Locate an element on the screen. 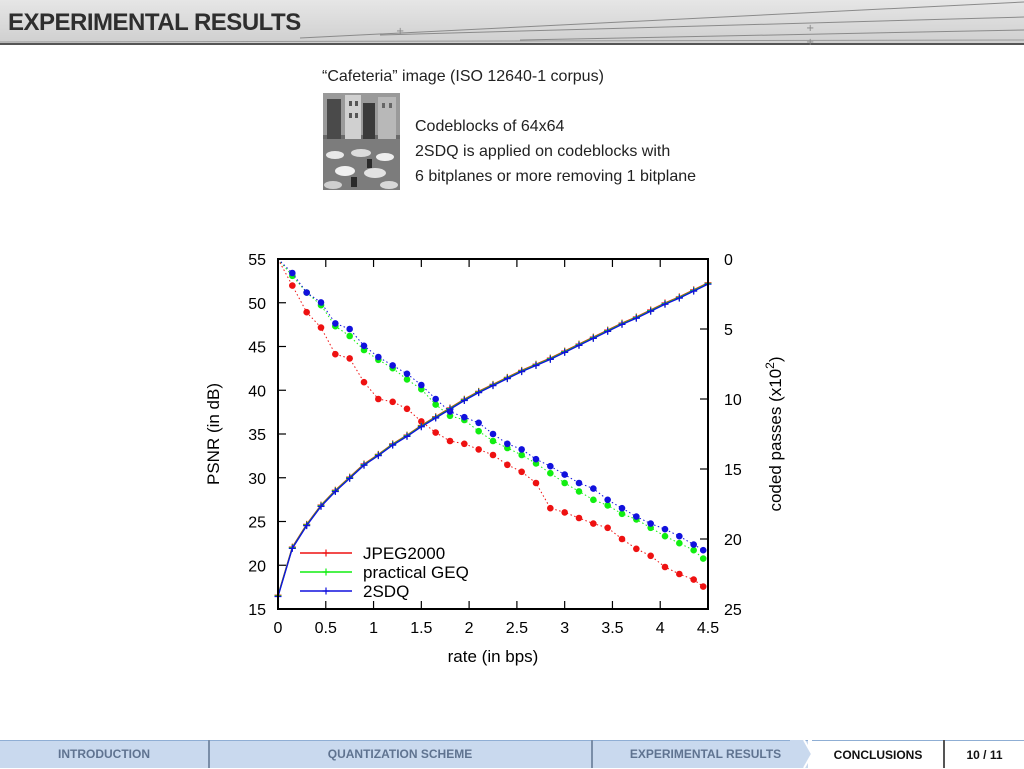 The image size is (1024, 769). y-tick-label: 20 is located at coordinates (257, 566).